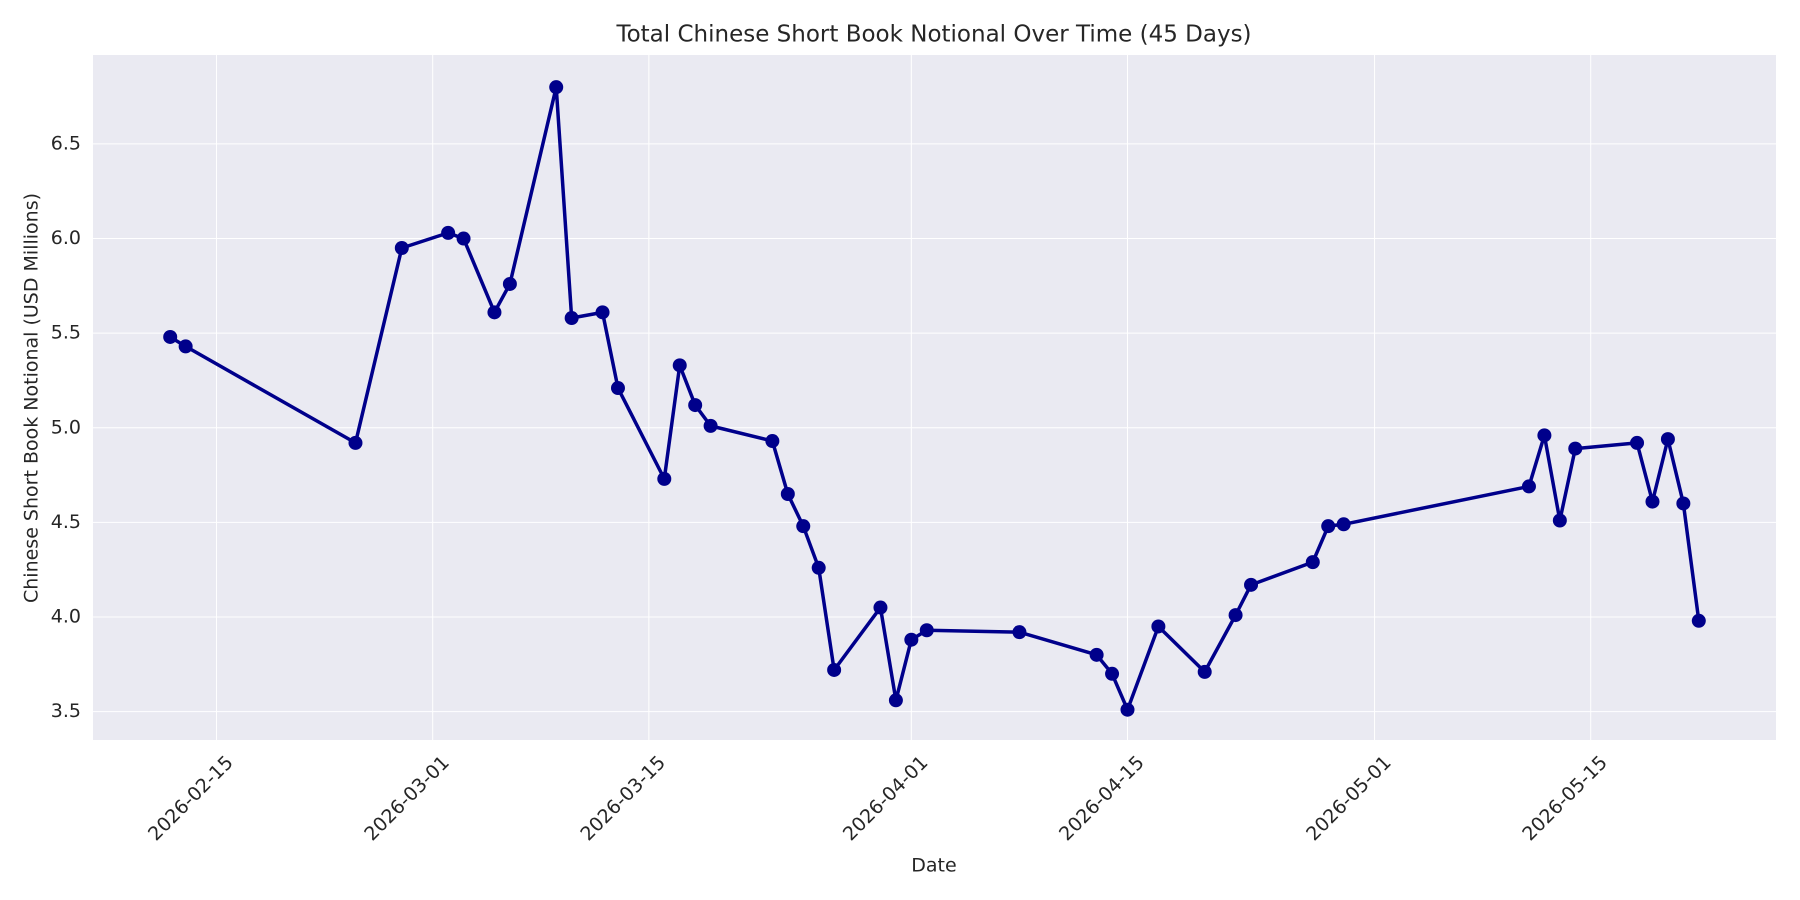 Image resolution: width=1800 pixels, height=900 pixels. What do you see at coordinates (1565, 799) in the screenshot?
I see `x-tick-label: 2026-05-15` at bounding box center [1565, 799].